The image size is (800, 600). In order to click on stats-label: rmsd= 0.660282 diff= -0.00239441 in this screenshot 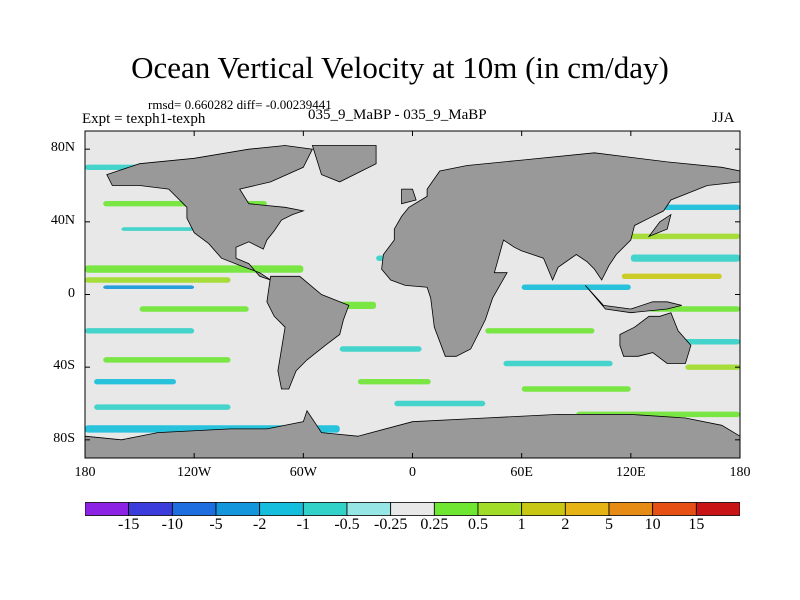, I will do `click(240, 104)`.